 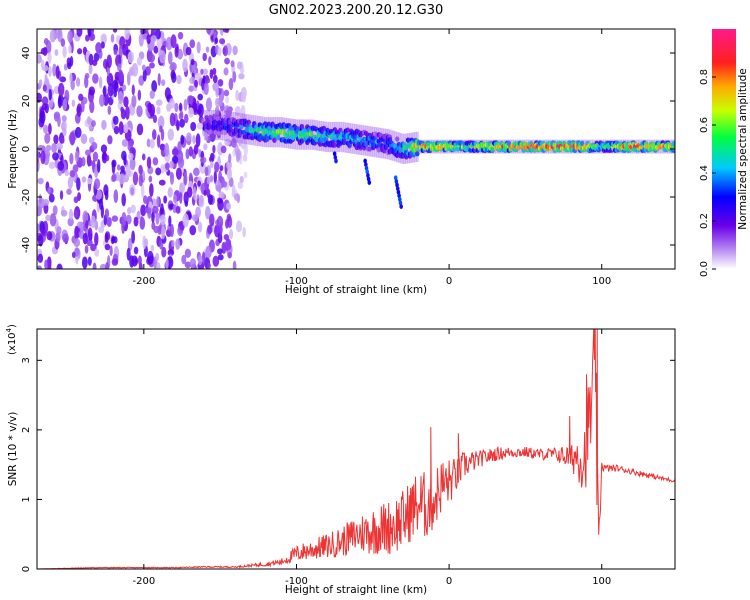 What do you see at coordinates (724, 149) in the screenshot?
I see `colorbar-scale` at bounding box center [724, 149].